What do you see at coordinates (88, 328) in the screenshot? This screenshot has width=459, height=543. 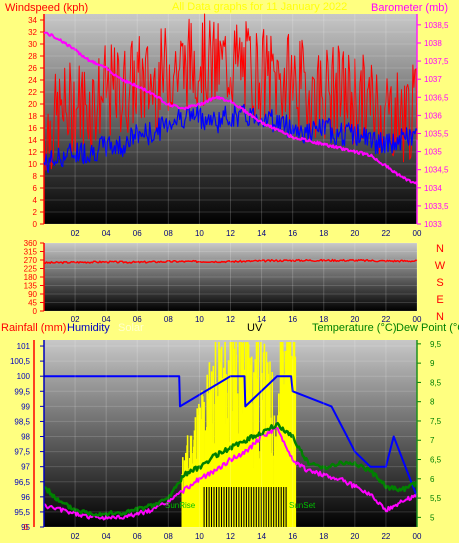 I see `humidity-axis-title: Humidity` at bounding box center [88, 328].